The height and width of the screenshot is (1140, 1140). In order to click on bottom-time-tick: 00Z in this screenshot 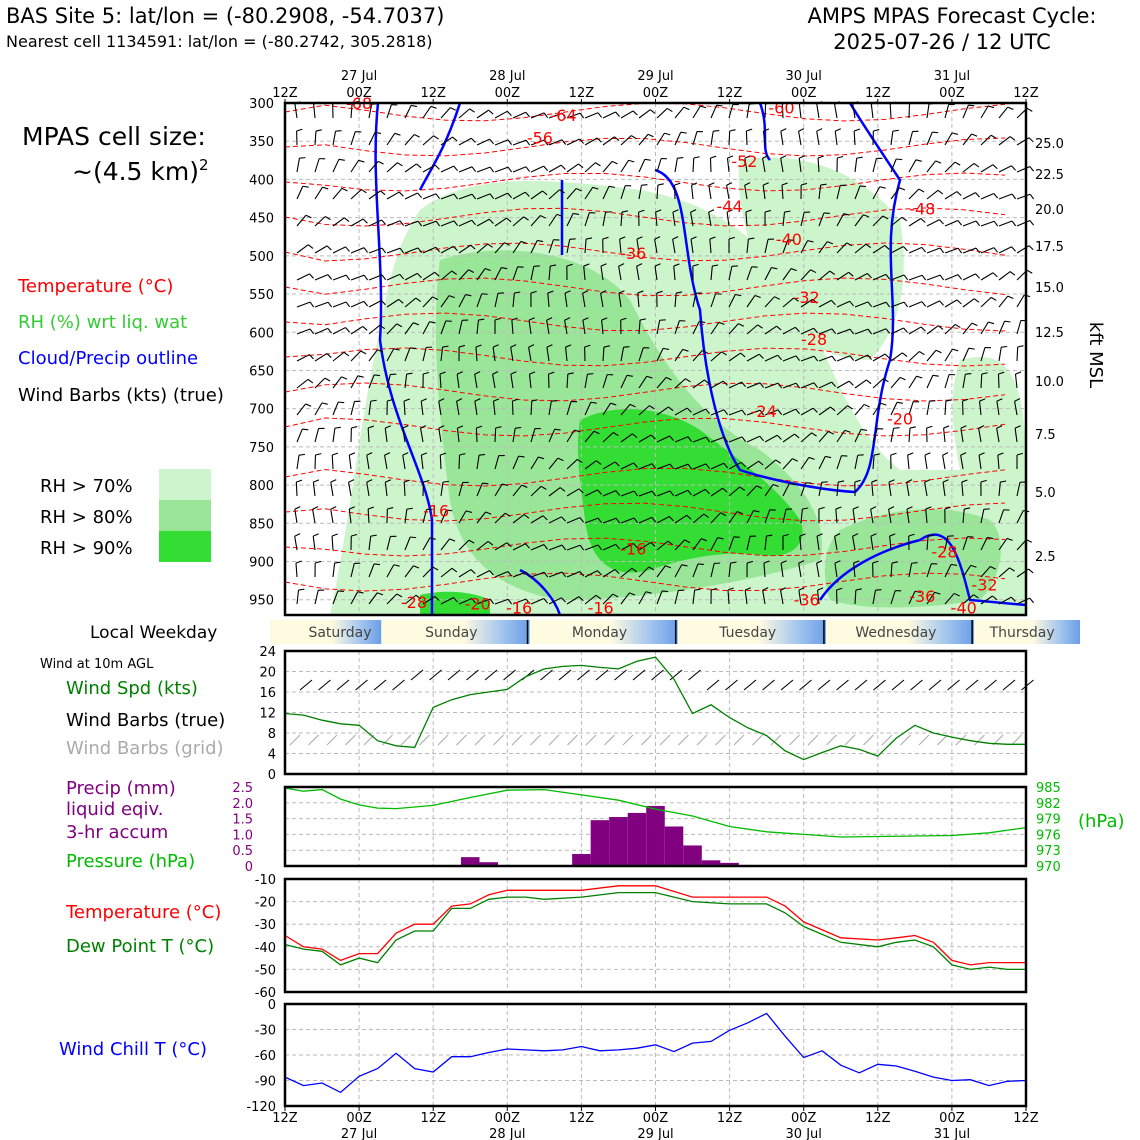, I will do `click(804, 1118)`.